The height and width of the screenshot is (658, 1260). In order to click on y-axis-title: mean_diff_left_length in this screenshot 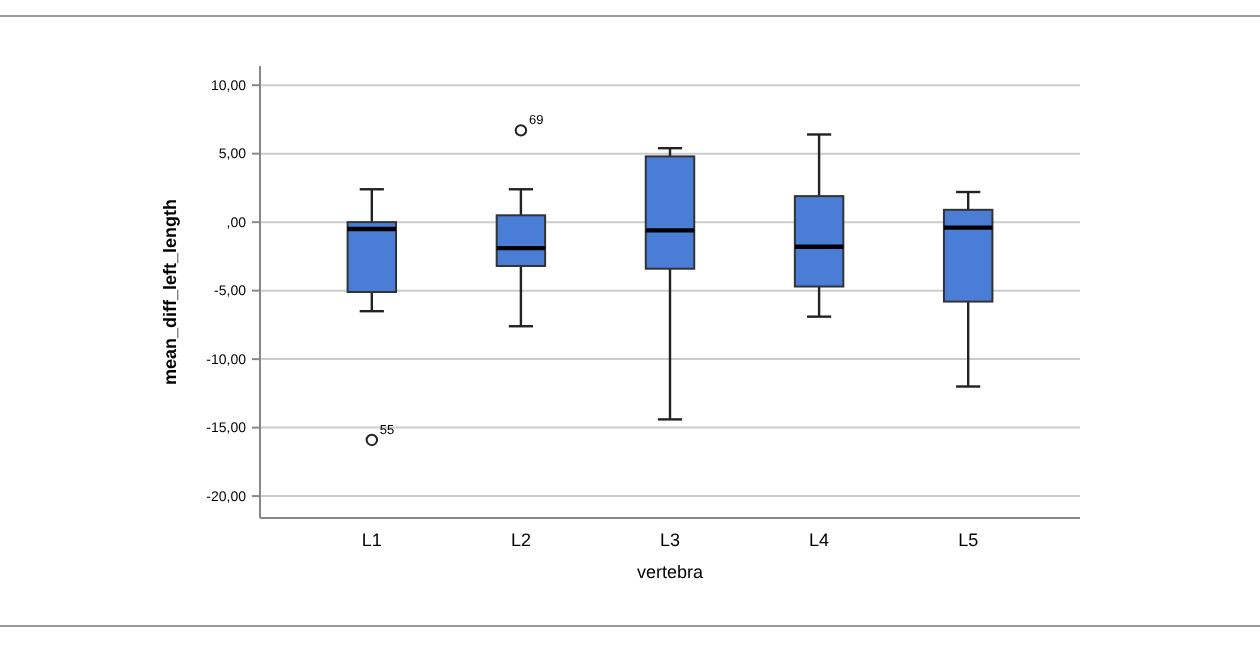, I will do `click(170, 292)`.